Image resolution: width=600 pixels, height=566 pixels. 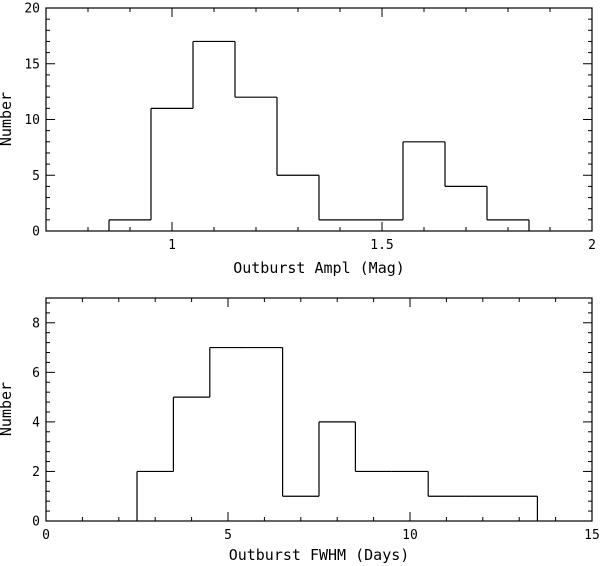 What do you see at coordinates (46, 535) in the screenshot?
I see `x-tick-label: 0` at bounding box center [46, 535].